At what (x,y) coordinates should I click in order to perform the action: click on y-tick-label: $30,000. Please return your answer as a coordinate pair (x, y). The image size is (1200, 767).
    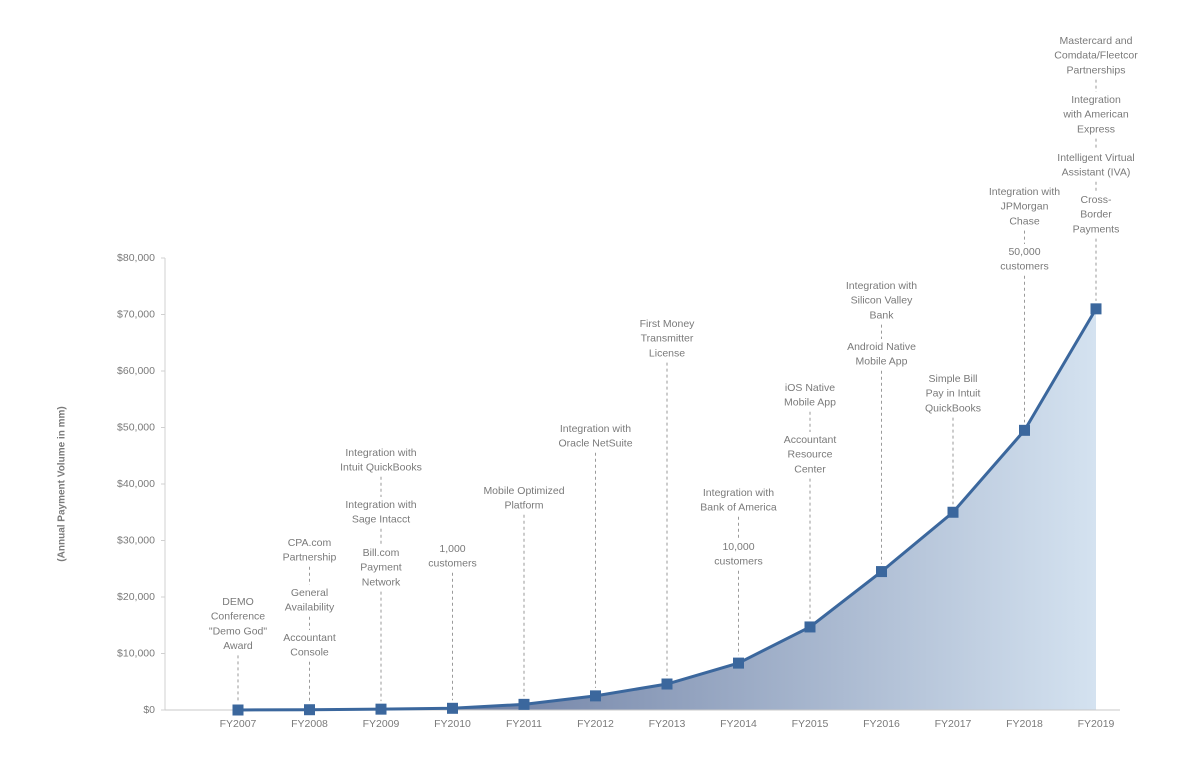
    Looking at the image, I should click on (136, 540).